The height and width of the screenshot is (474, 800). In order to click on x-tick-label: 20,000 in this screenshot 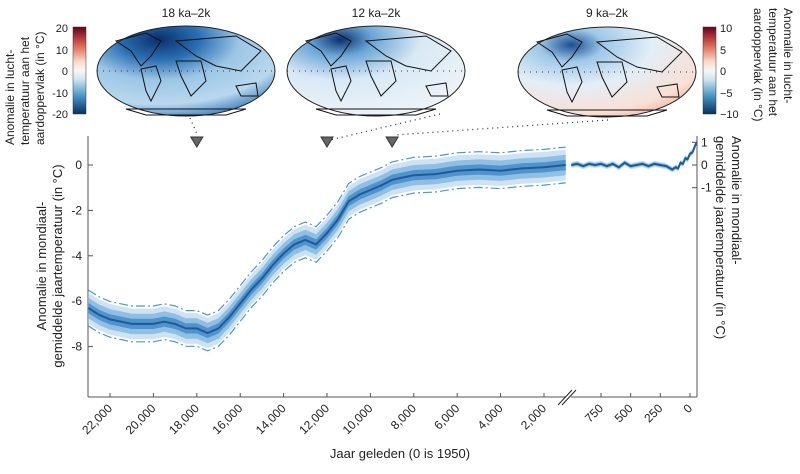, I will do `click(141, 419)`.